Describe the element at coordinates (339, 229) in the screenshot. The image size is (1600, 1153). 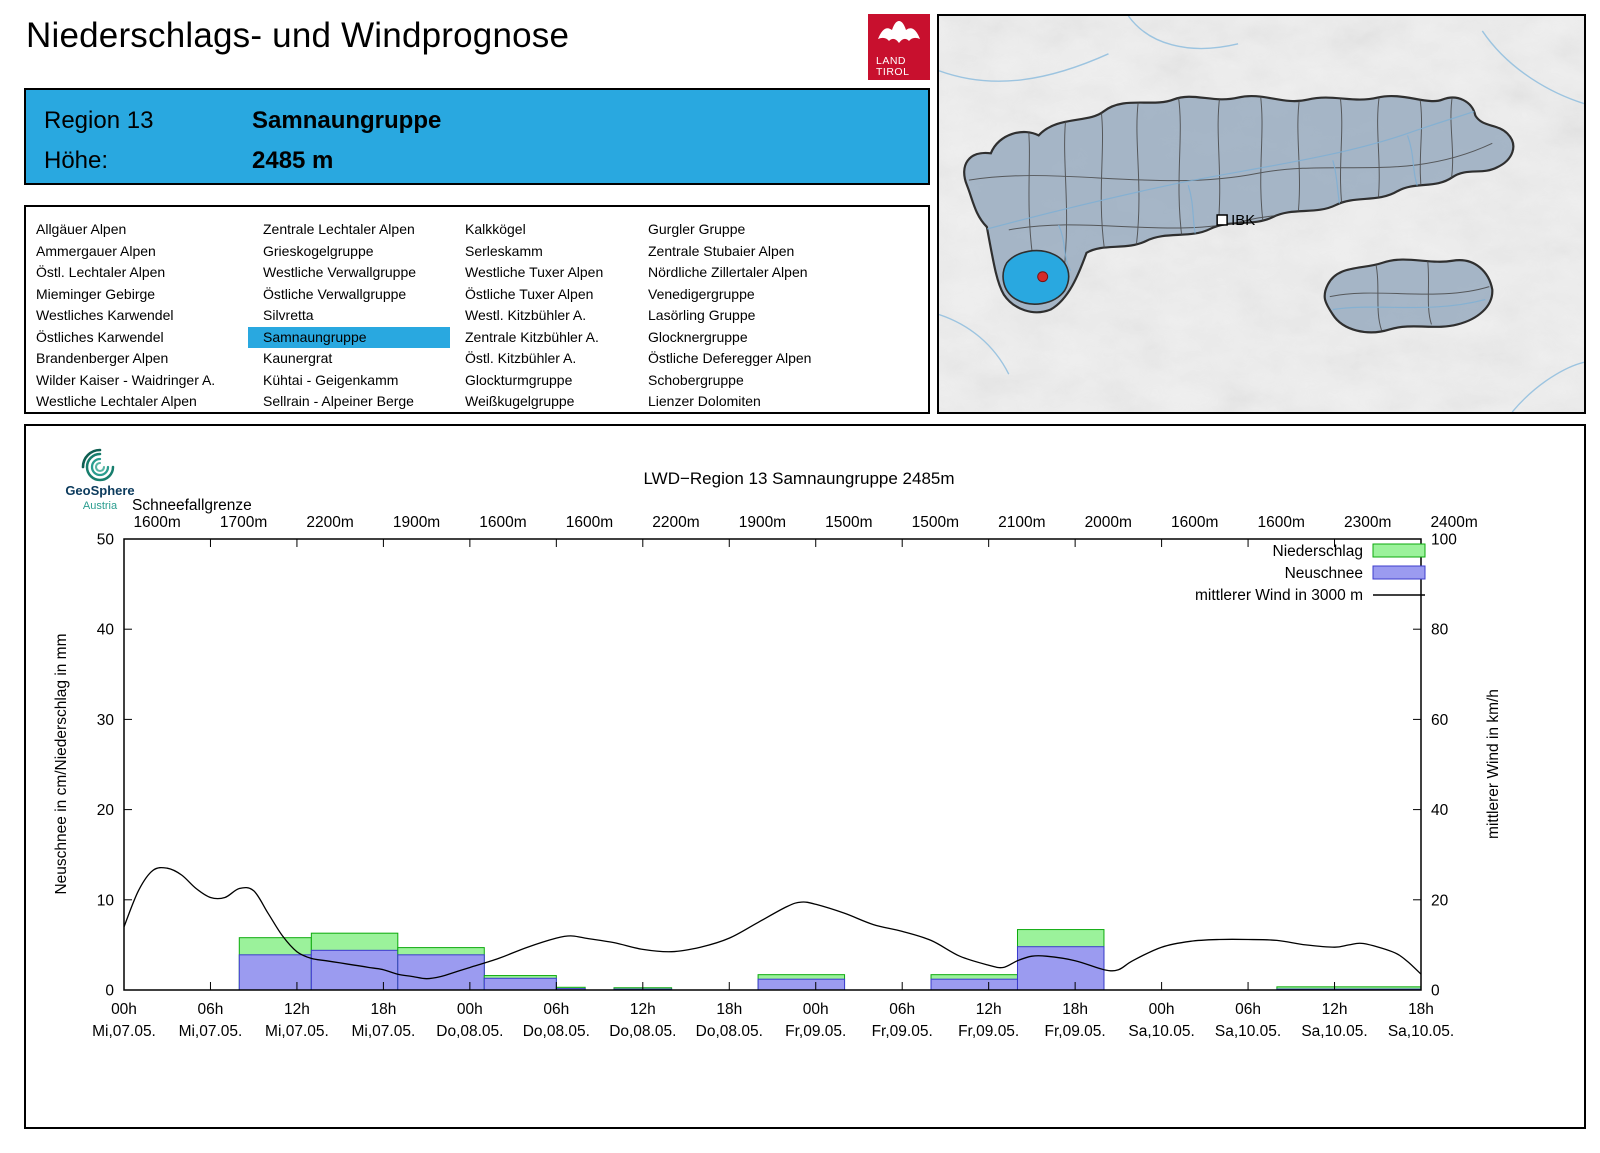
I see `region-list-item: Zentrale Lechtaler Alpen` at that location.